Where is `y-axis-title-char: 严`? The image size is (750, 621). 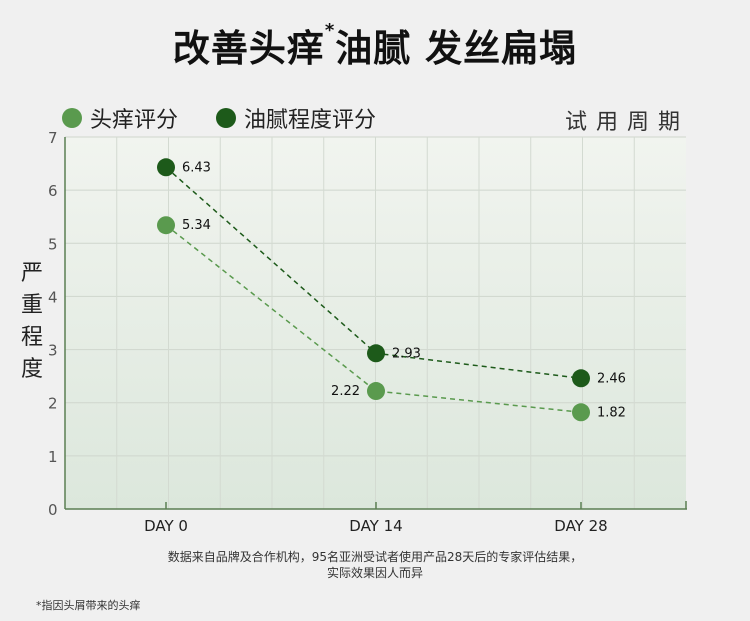
y-axis-title-char: 严 is located at coordinates (31, 273).